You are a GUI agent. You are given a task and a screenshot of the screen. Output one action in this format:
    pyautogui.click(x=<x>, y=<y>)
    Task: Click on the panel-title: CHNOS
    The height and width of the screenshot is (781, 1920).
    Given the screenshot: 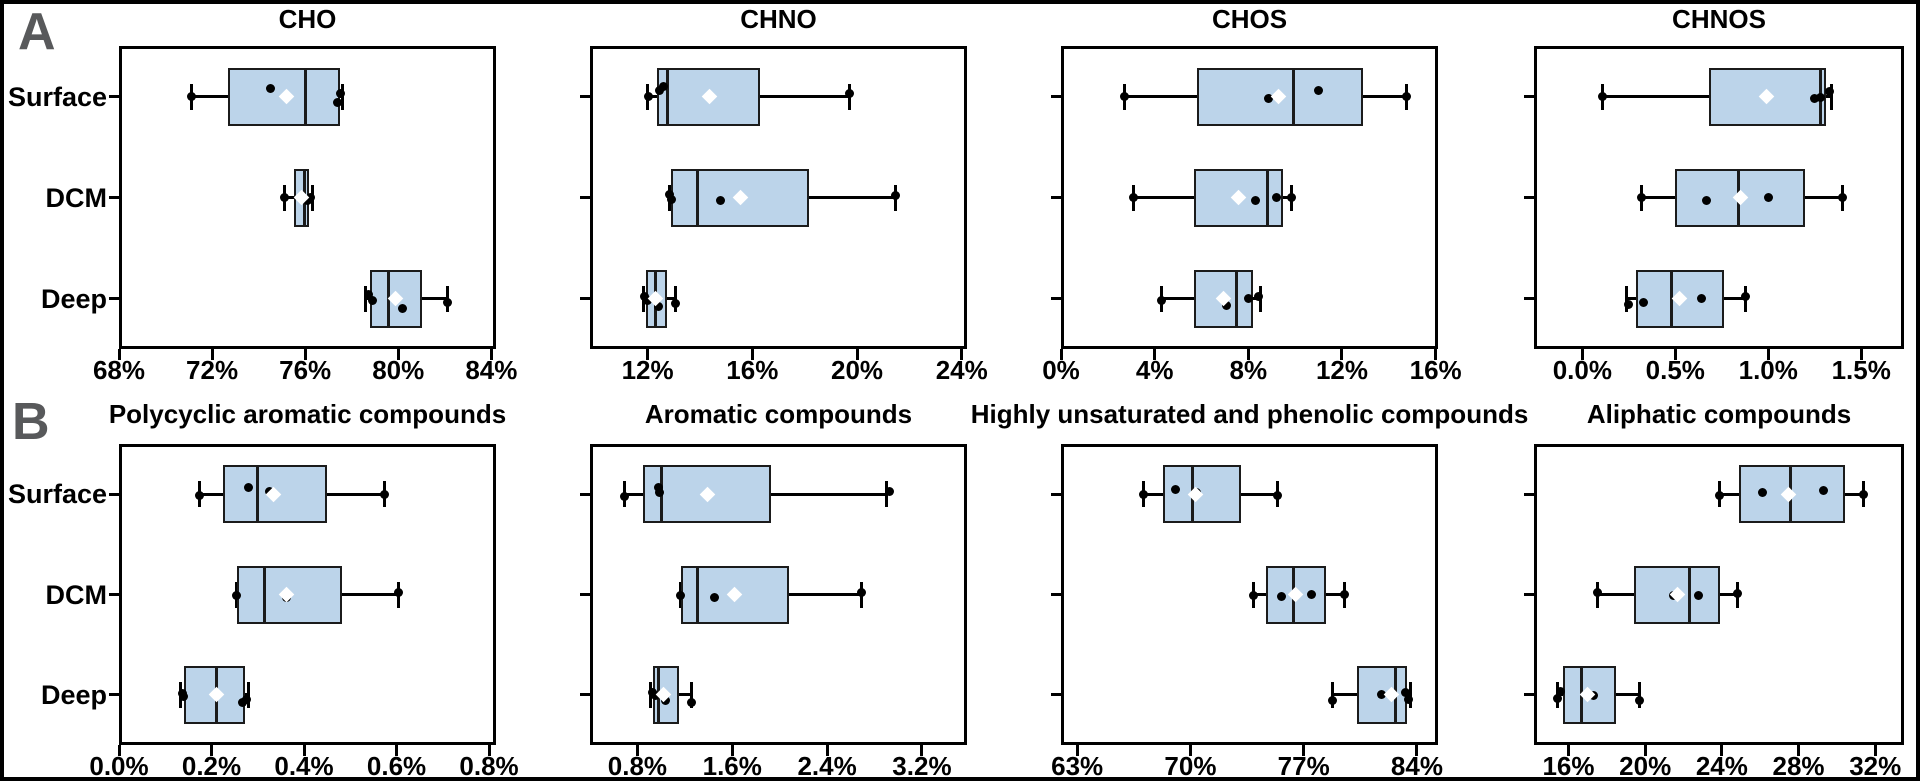 What is the action you would take?
    pyautogui.click(x=1719, y=19)
    